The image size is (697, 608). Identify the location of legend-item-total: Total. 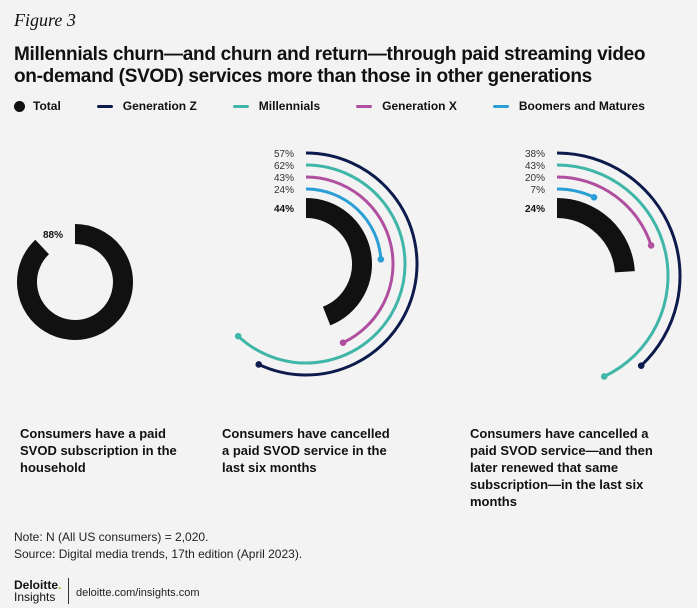
(37, 106).